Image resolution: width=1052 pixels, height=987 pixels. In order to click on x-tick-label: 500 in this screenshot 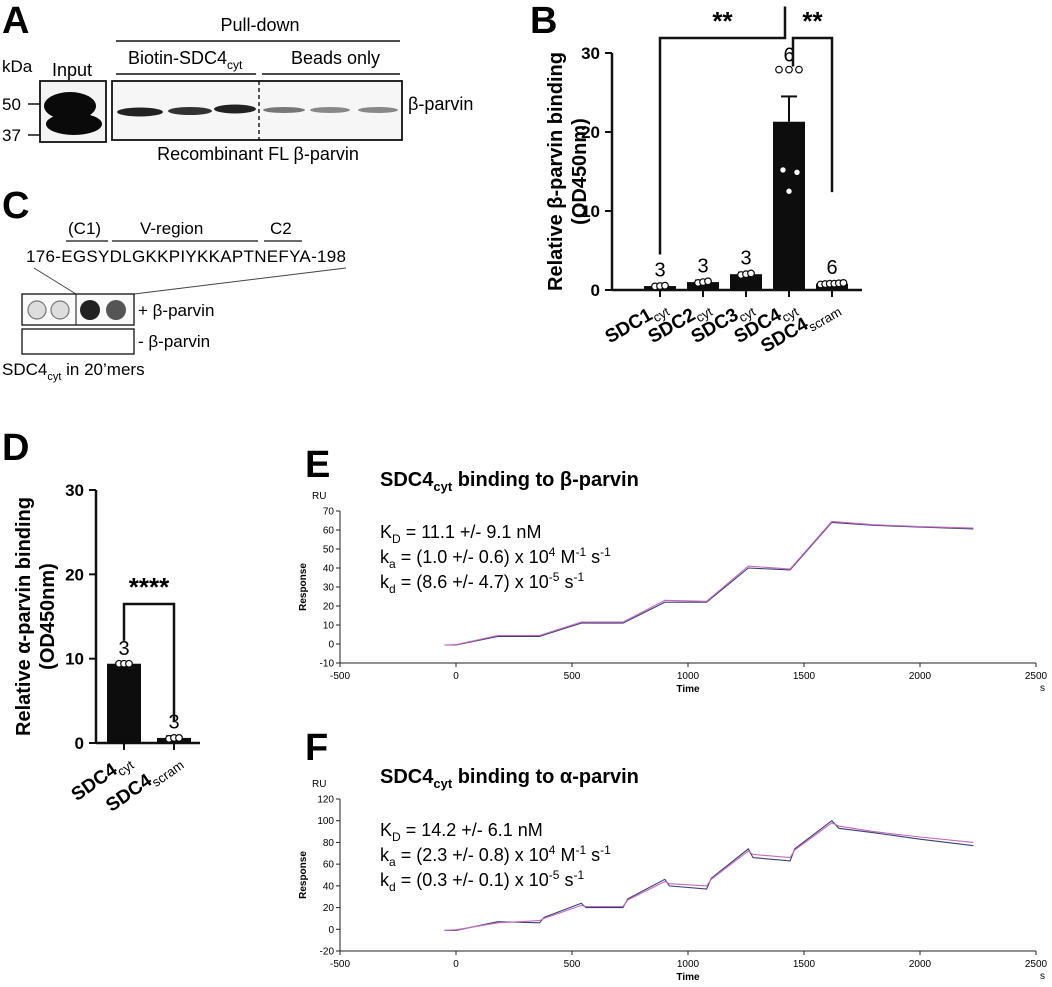, I will do `click(572, 676)`.